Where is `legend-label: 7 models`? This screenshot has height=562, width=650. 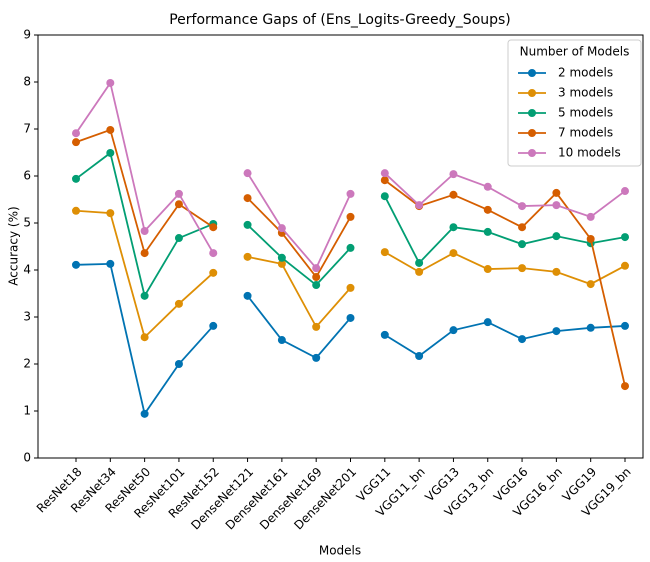 legend-label: 7 models is located at coordinates (585, 133).